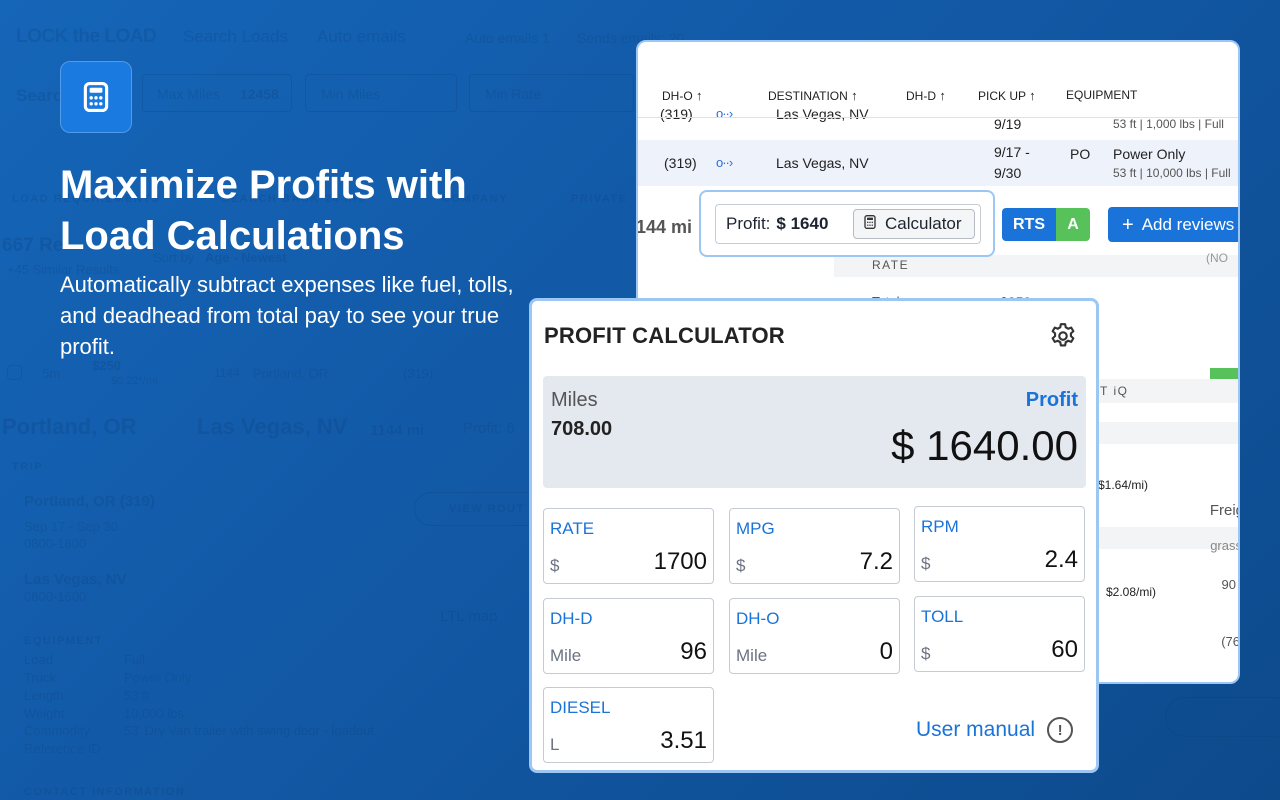 The height and width of the screenshot is (800, 1280). What do you see at coordinates (1228, 584) in the screenshot?
I see `value-90: 90` at bounding box center [1228, 584].